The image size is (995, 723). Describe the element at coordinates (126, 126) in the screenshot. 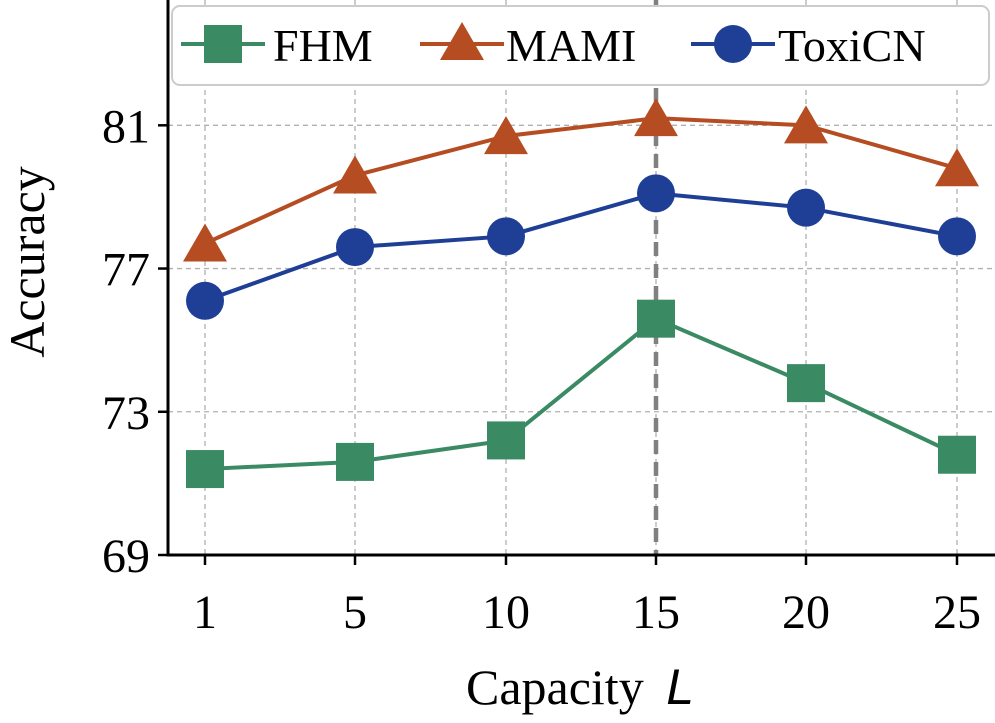

I see `y-tick-label: 81` at that location.